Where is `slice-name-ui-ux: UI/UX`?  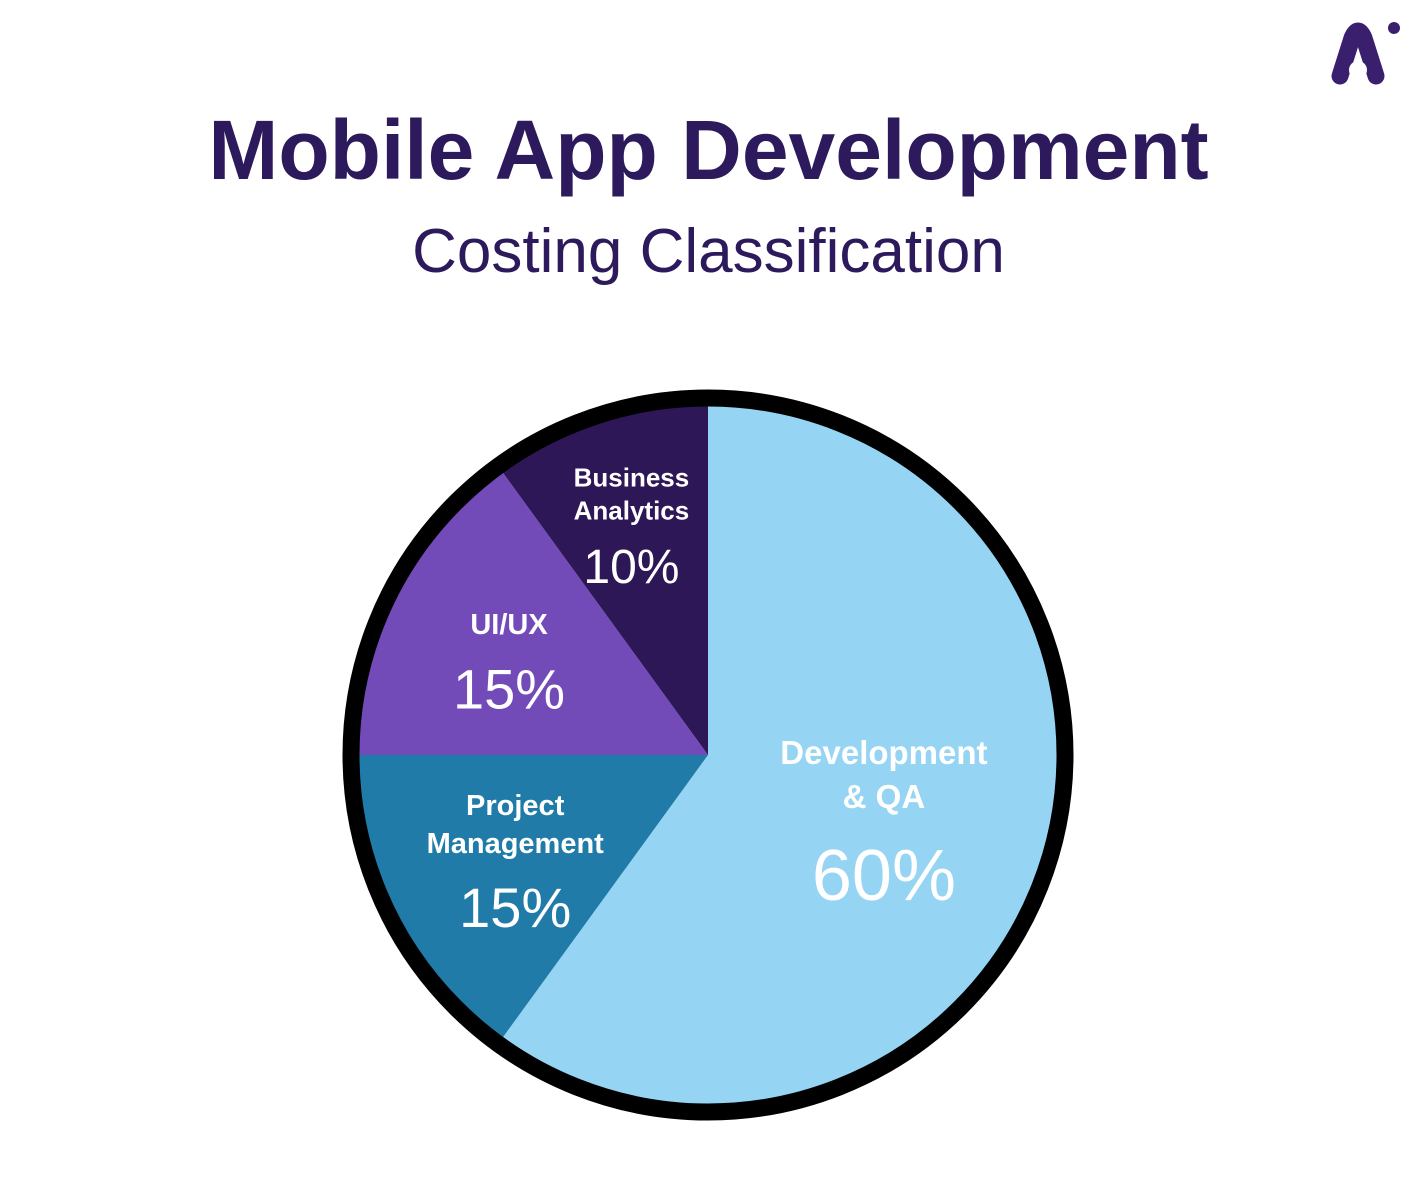 slice-name-ui-ux: UI/UX is located at coordinates (509, 625).